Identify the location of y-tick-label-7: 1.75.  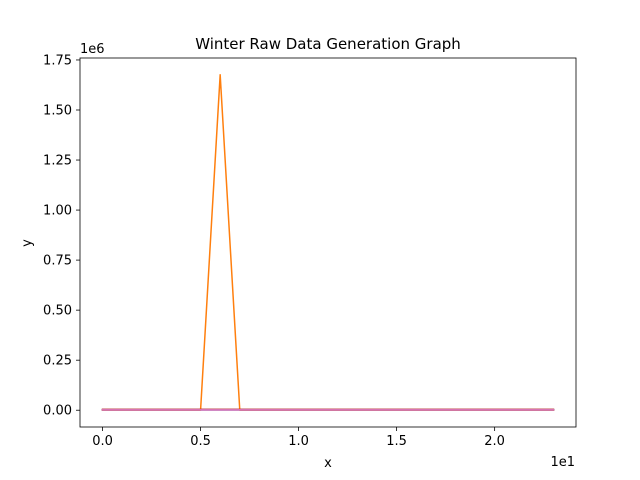
(57, 60).